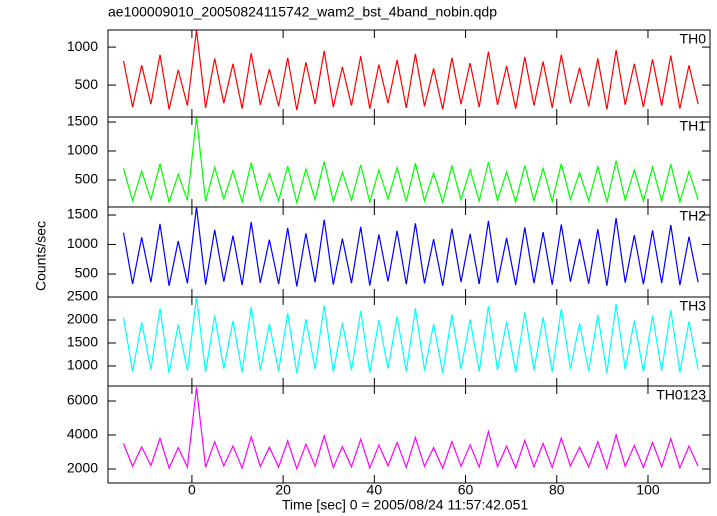 Image resolution: width=717 pixels, height=516 pixels. Describe the element at coordinates (41, 256) in the screenshot. I see `y-axis-label: Counts/sec` at that location.